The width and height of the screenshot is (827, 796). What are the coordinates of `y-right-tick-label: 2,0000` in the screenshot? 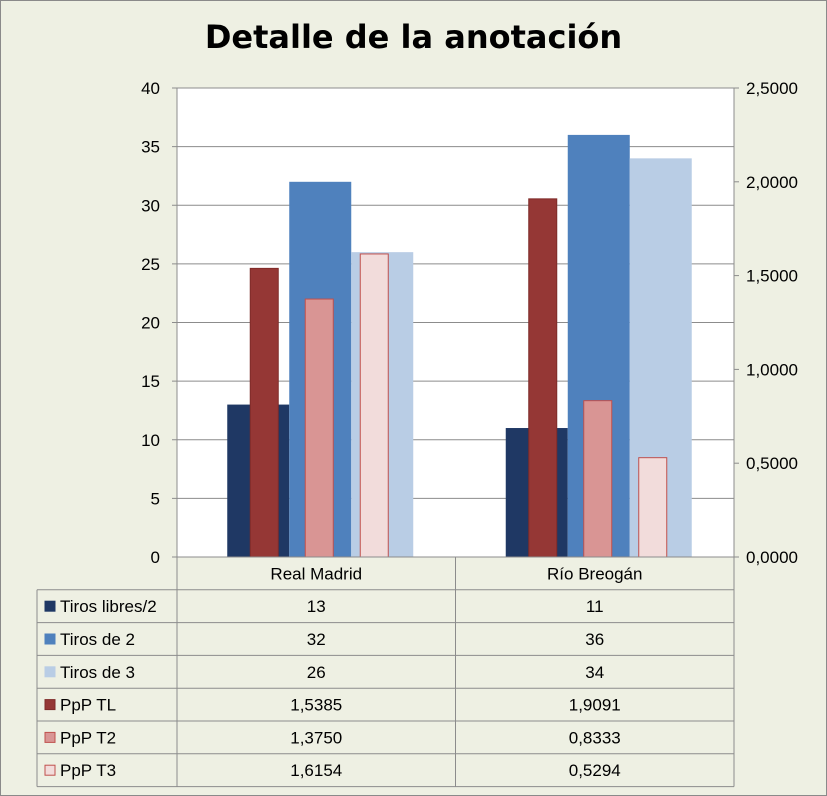 It's located at (772, 182).